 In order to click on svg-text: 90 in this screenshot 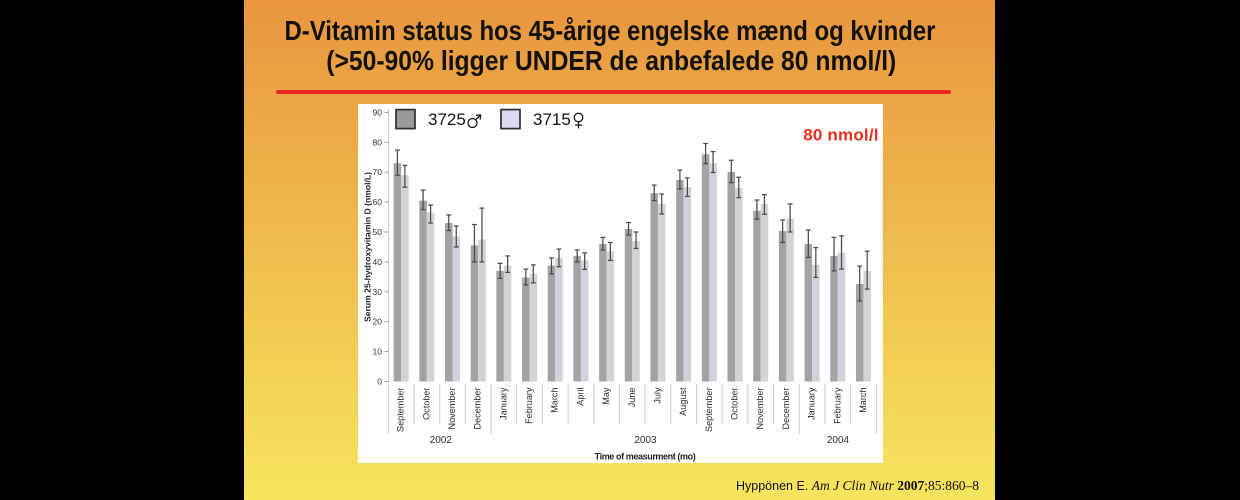, I will do `click(378, 112)`.